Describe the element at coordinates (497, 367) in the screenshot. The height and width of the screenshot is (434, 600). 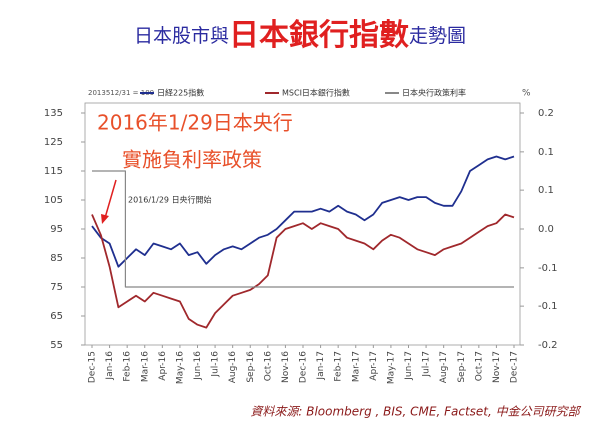
I see `x-tick-label: Nov-17` at that location.